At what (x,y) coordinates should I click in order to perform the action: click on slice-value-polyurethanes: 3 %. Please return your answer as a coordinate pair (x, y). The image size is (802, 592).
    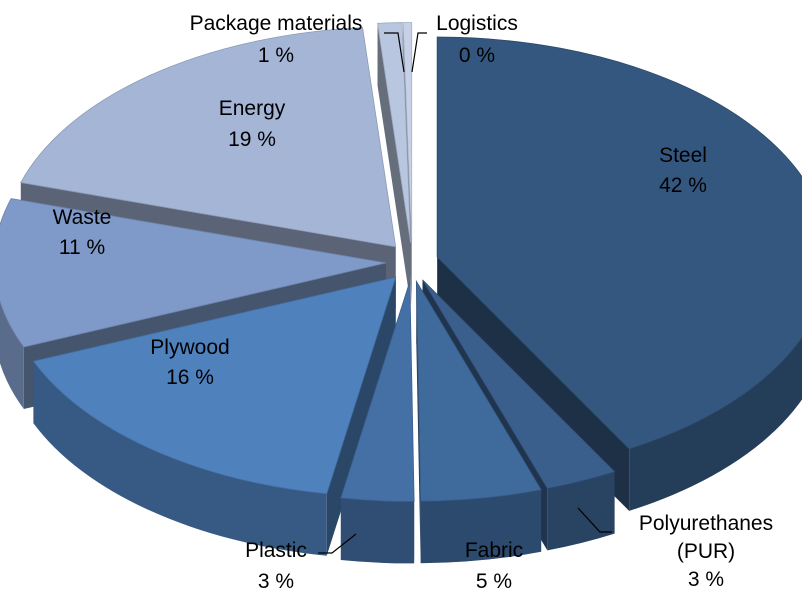
    Looking at the image, I should click on (706, 579).